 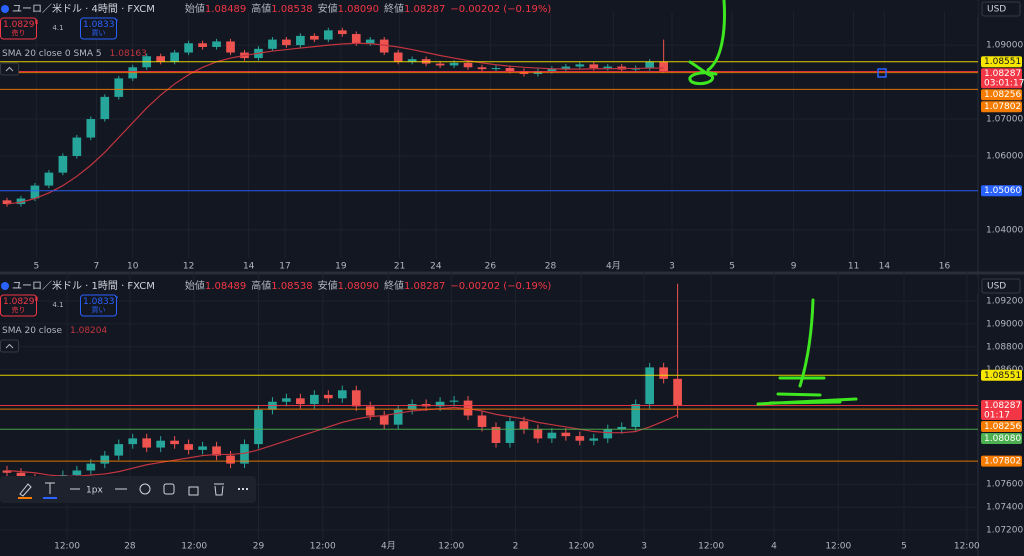 What do you see at coordinates (491, 267) in the screenshot?
I see `x-tick-label: 26` at bounding box center [491, 267].